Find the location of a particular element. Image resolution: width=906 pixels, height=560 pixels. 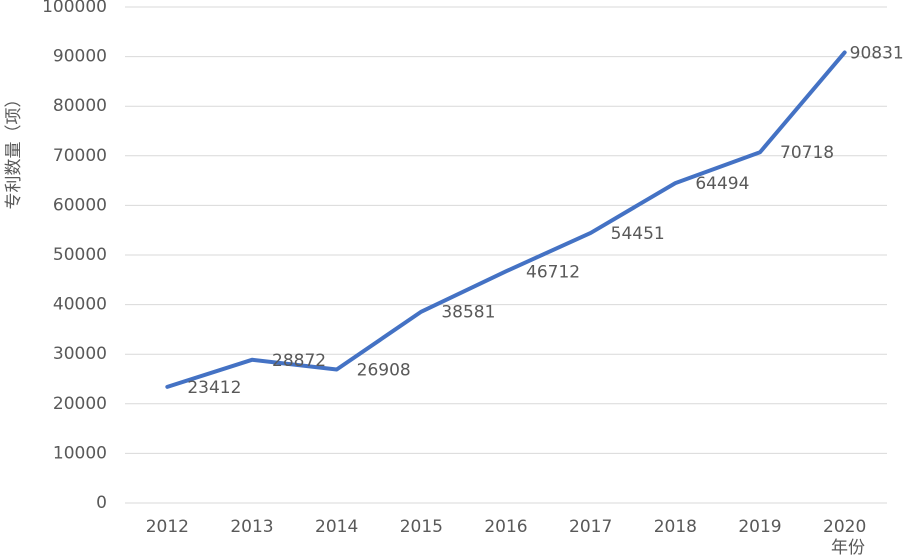

y-tick-label: 50000 is located at coordinates (80, 255).